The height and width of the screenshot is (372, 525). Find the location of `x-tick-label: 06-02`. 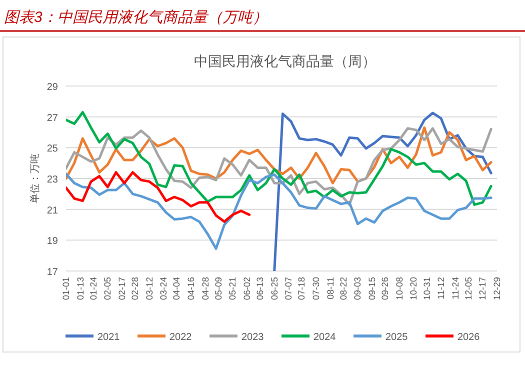

x-tick-label: 06-02 is located at coordinates (247, 288).